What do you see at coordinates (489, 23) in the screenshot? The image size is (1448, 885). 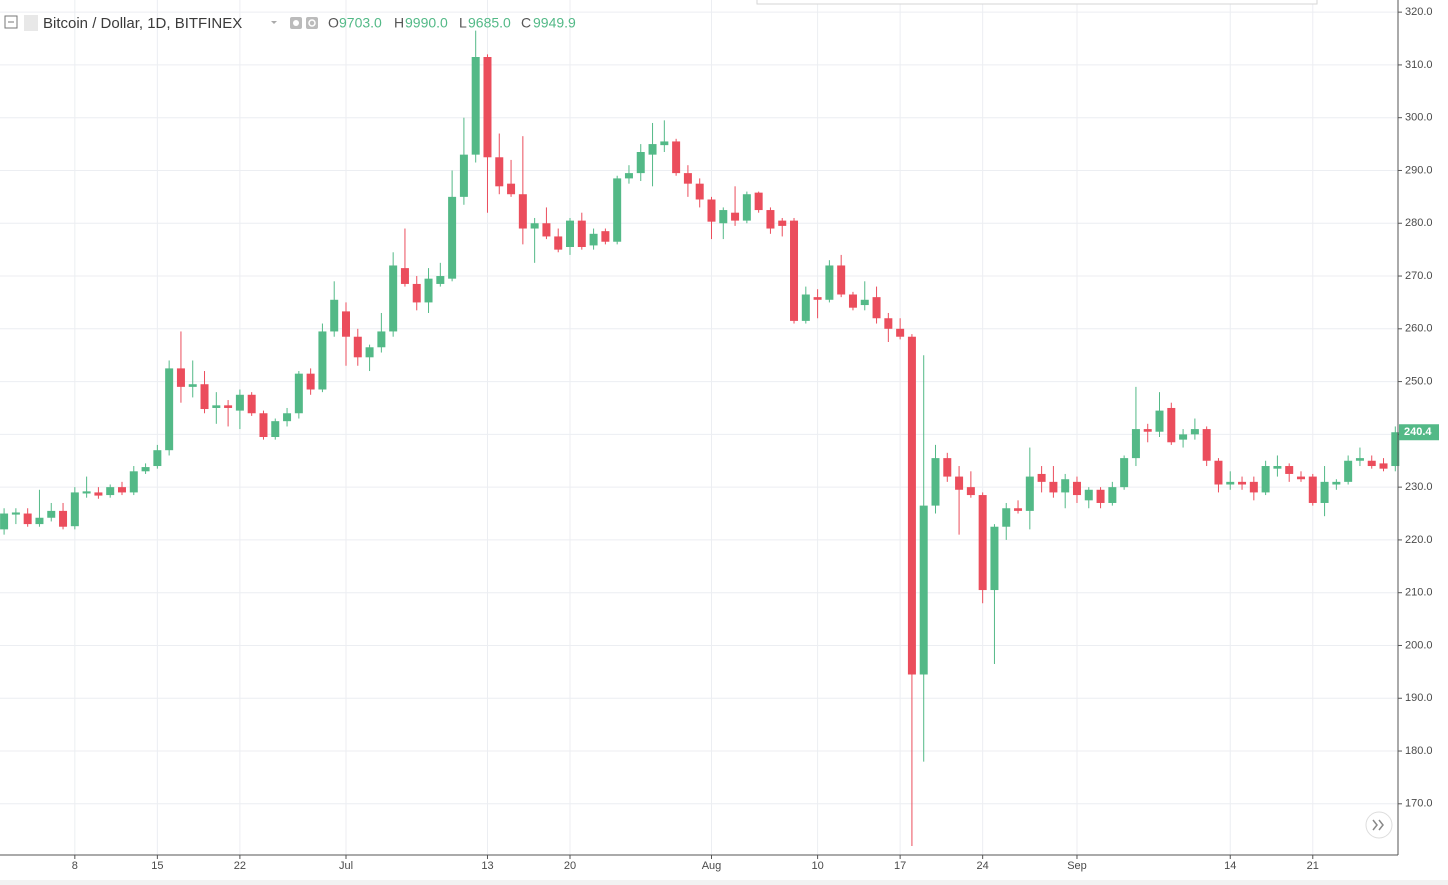 I see `low-value: 9685.0` at bounding box center [489, 23].